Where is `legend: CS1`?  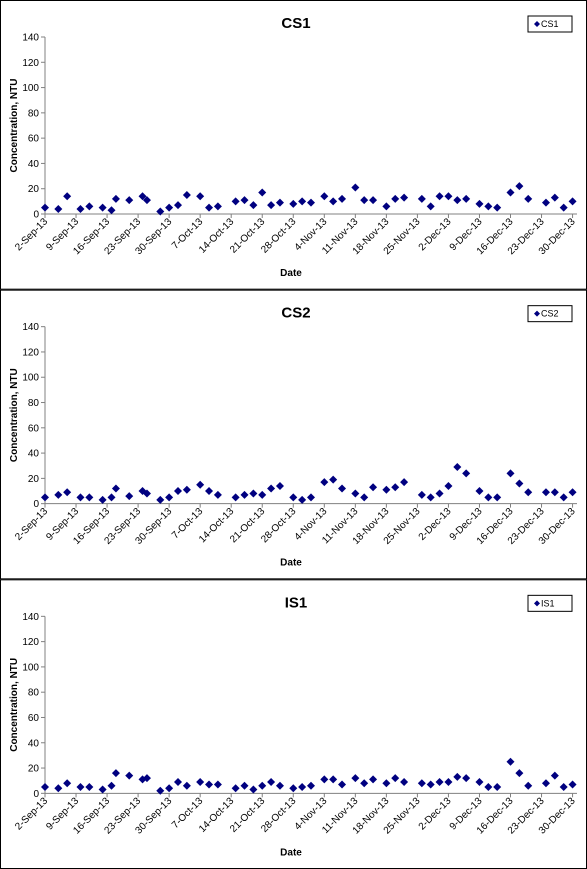 legend: CS1 is located at coordinates (550, 24).